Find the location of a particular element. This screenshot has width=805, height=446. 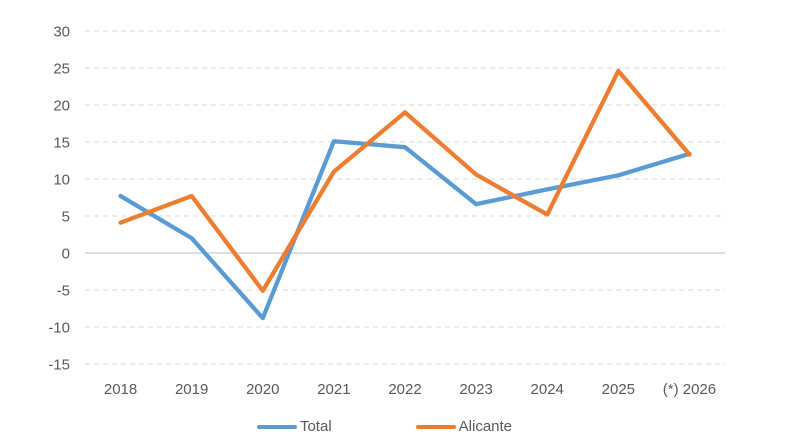

legend-item-total: Total is located at coordinates (294, 427).